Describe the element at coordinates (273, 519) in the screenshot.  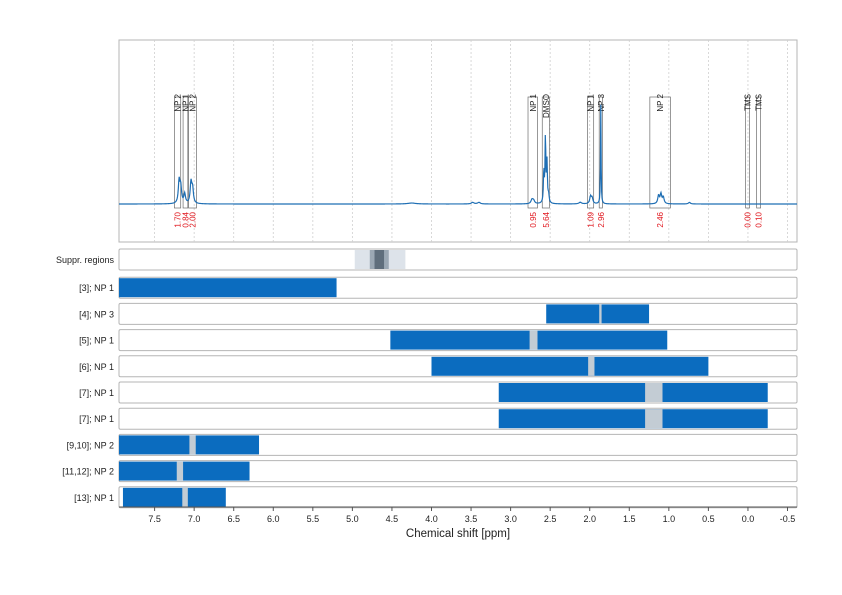
I see `x-tick-label: 6.0` at that location.